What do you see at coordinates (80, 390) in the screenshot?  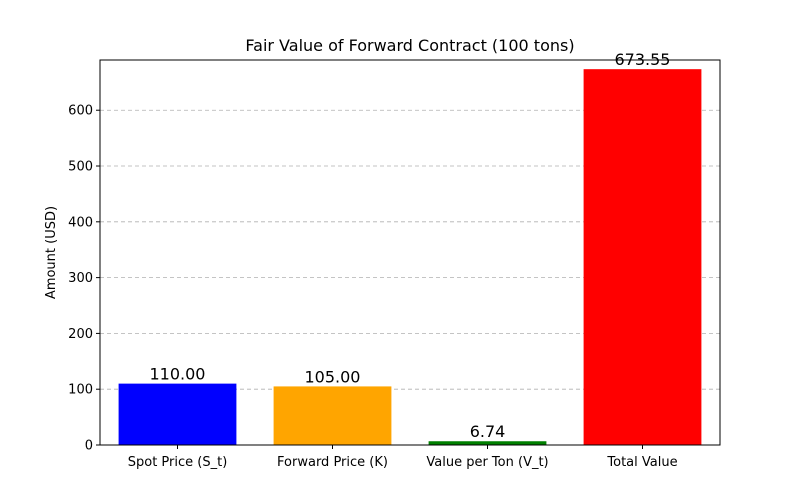 I see `y-tick-label: 100` at bounding box center [80, 390].